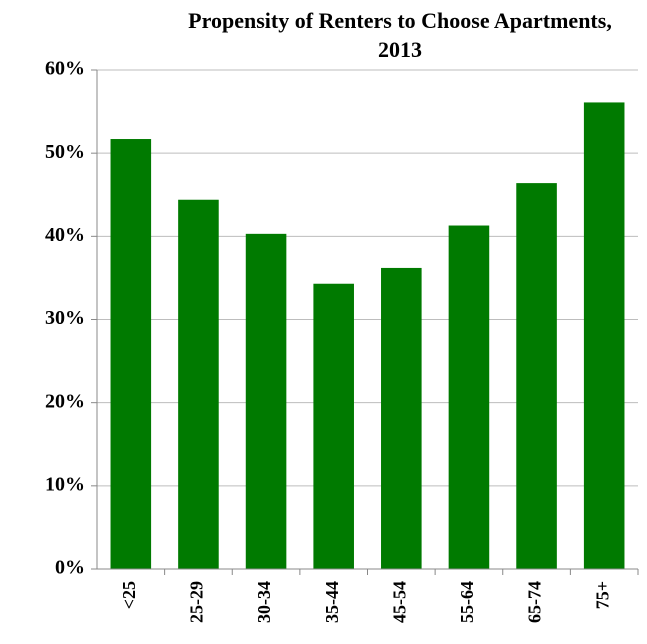 This screenshot has height=644, width=647. I want to click on y-tick-label: 50%, so click(65, 152).